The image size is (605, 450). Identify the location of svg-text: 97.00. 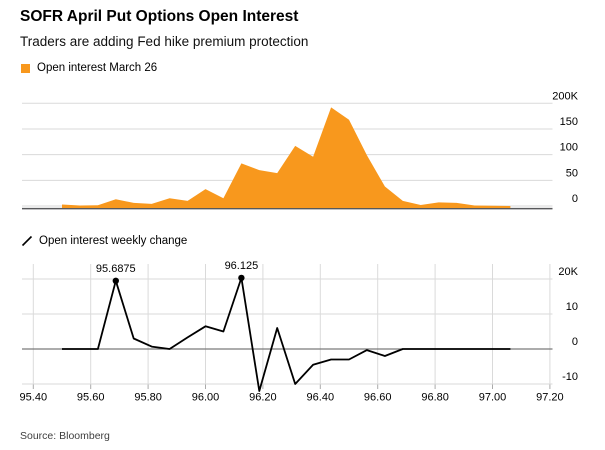
(493, 398).